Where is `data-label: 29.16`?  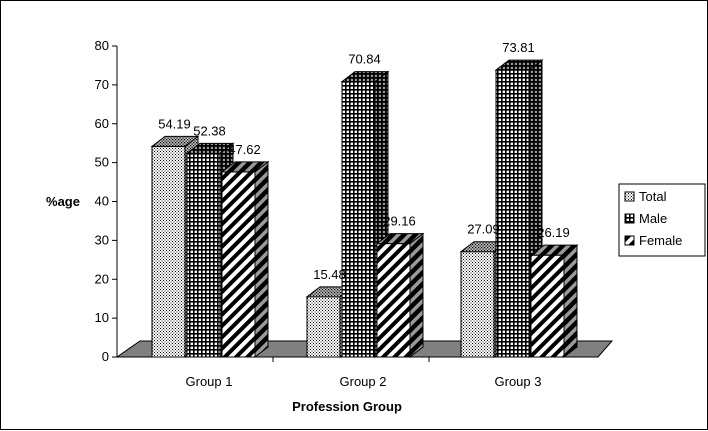
data-label: 29.16 is located at coordinates (399, 221).